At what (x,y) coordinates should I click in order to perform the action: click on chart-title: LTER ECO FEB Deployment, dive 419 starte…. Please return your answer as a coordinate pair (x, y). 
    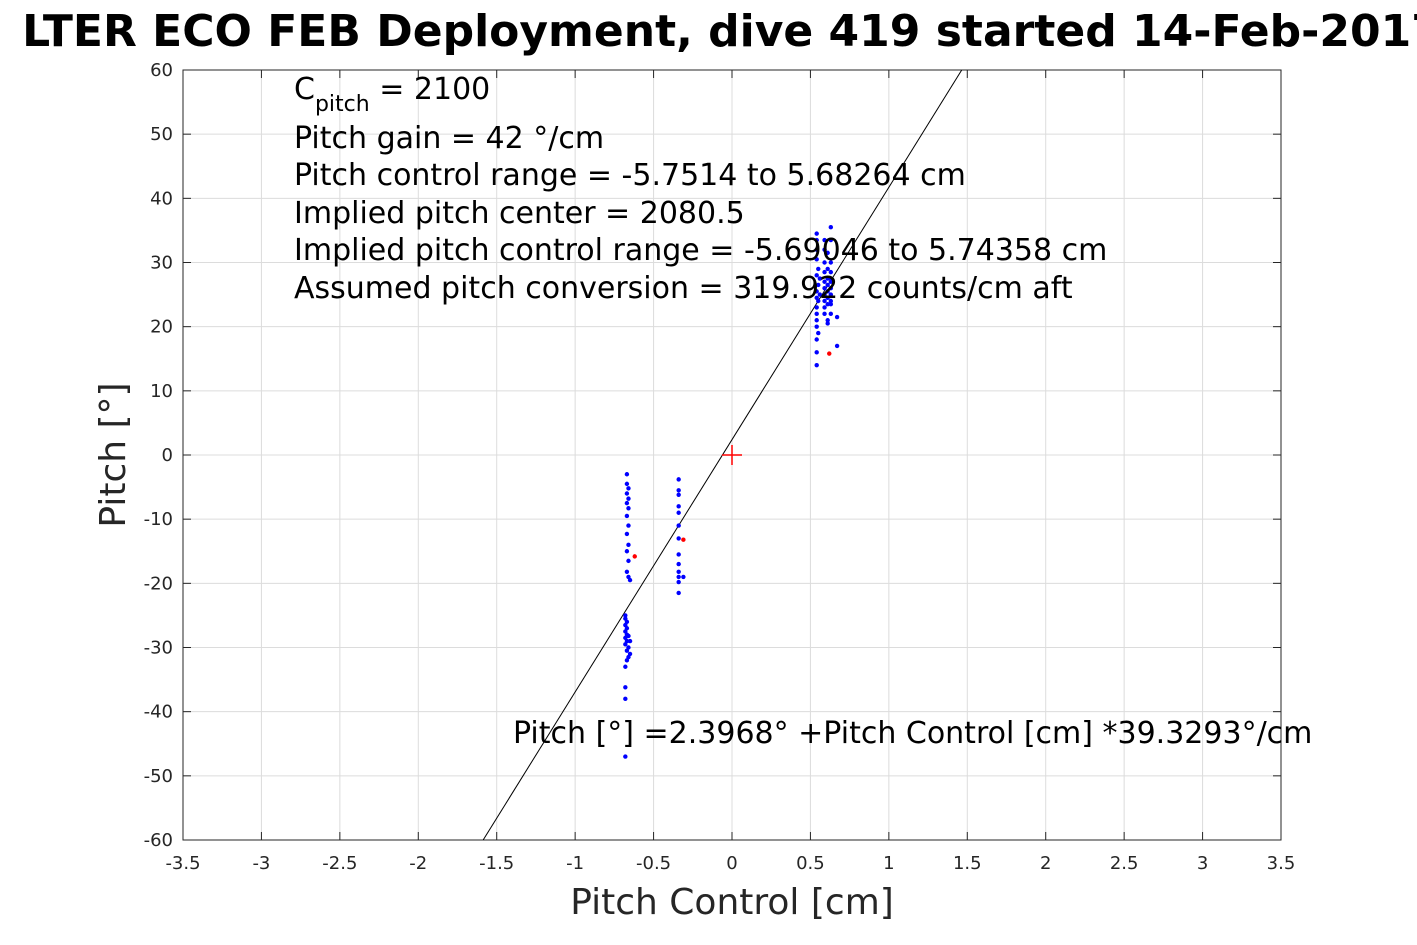
    Looking at the image, I should click on (719, 31).